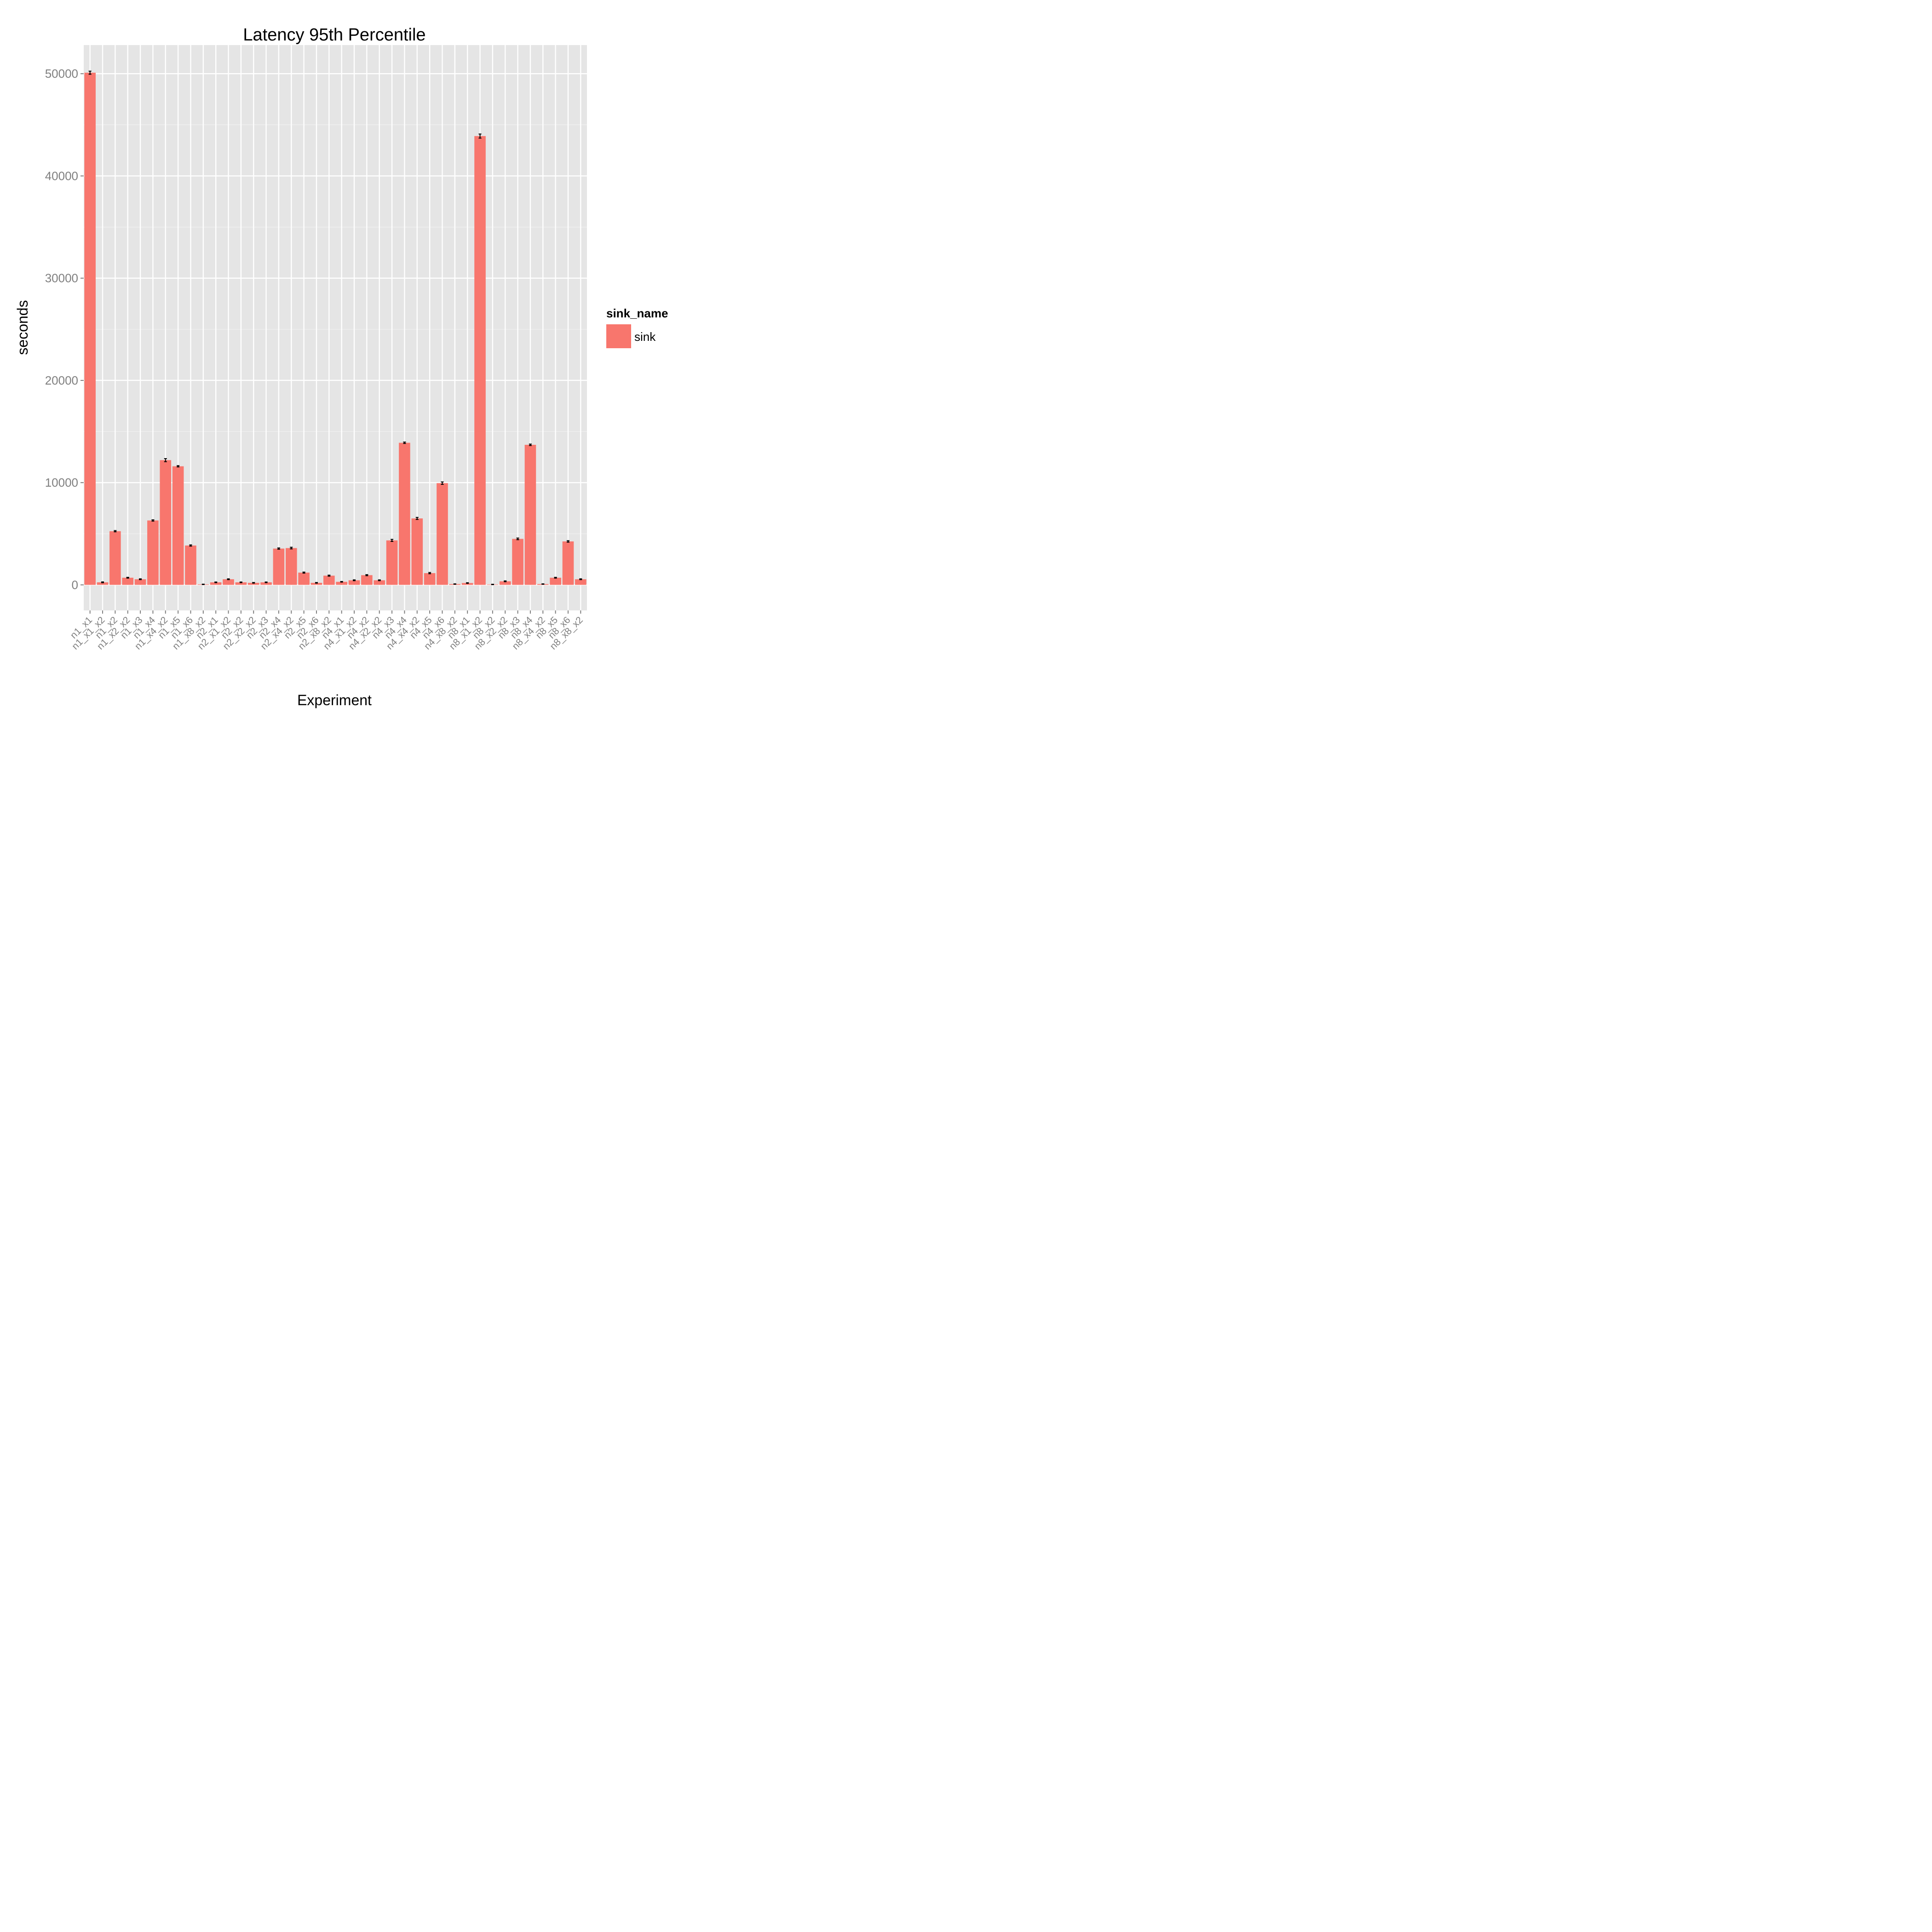 The image size is (1932, 1932). I want to click on y-tick-label: 0, so click(75, 585).